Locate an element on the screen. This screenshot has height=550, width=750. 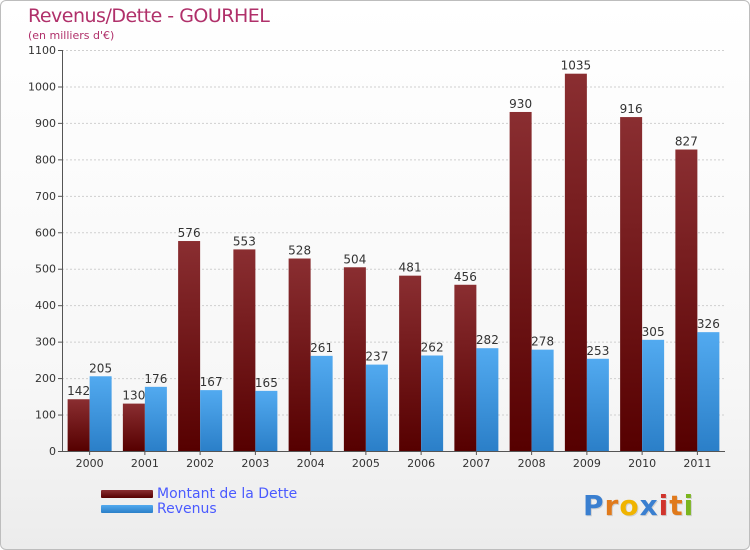
y-tick-label-600: 600 is located at coordinates (45, 232).